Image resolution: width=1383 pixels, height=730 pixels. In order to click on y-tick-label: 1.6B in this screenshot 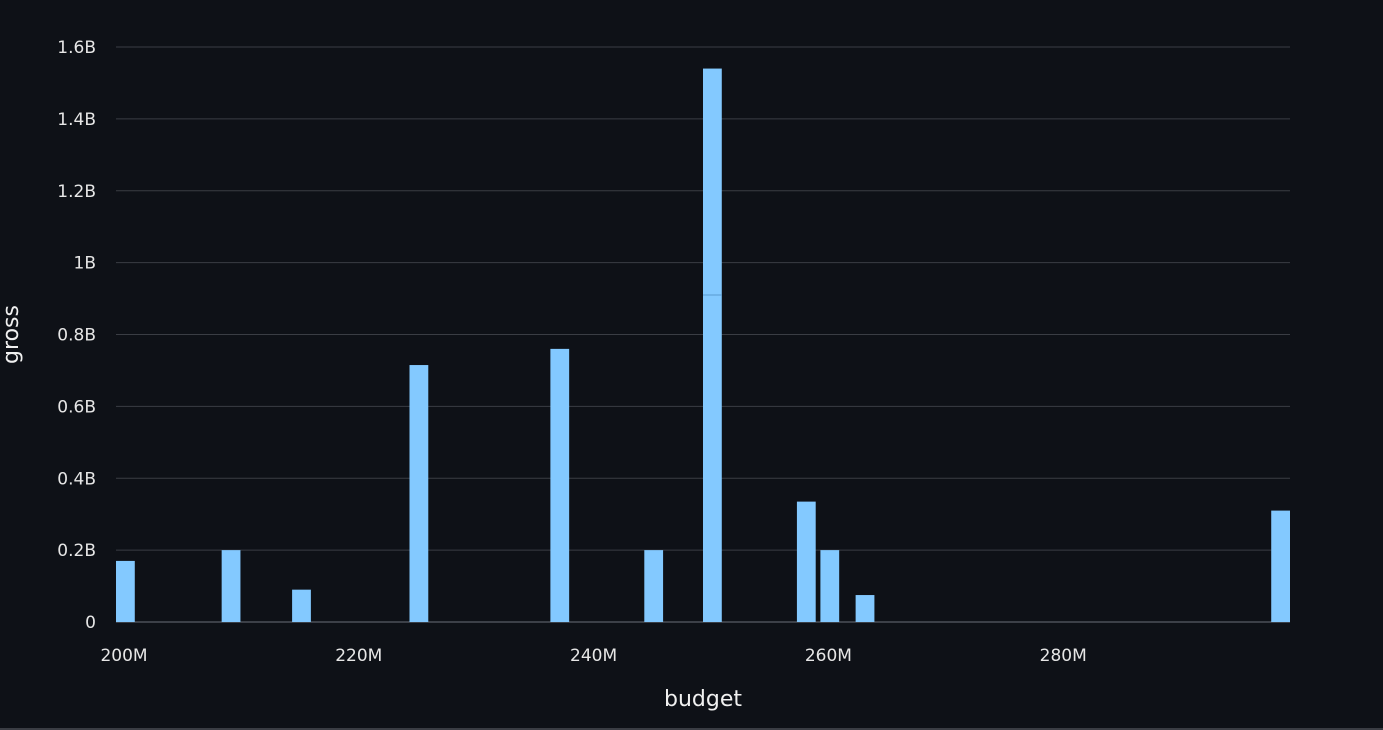, I will do `click(76, 48)`.